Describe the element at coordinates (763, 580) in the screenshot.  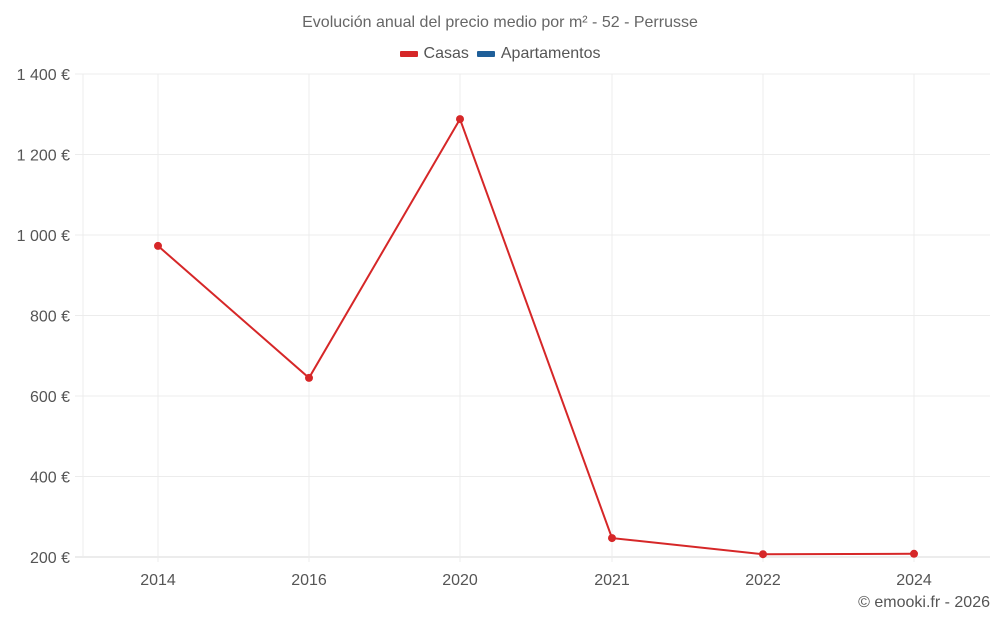
I see `x-tick-label: 2022` at that location.